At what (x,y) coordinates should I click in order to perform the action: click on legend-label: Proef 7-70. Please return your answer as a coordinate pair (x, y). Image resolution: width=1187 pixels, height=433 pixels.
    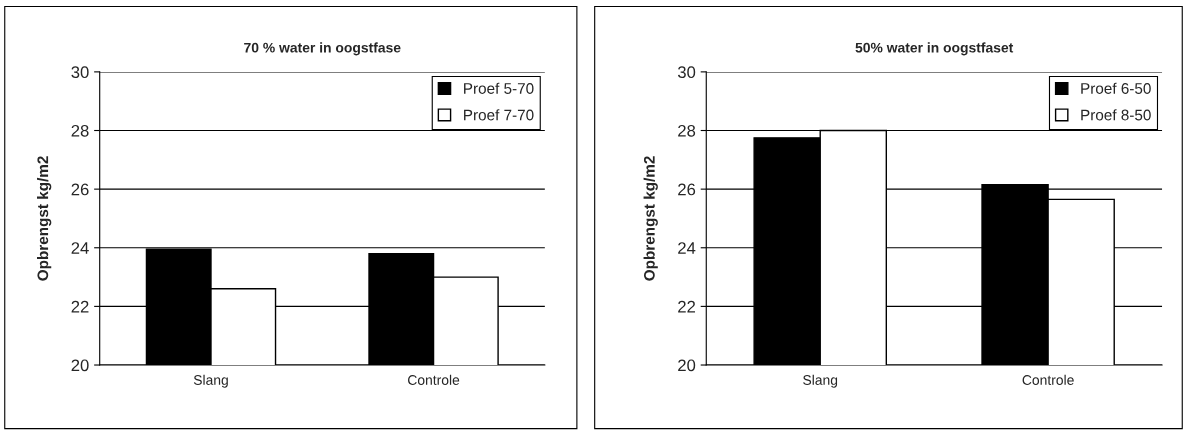
    Looking at the image, I should click on (499, 115).